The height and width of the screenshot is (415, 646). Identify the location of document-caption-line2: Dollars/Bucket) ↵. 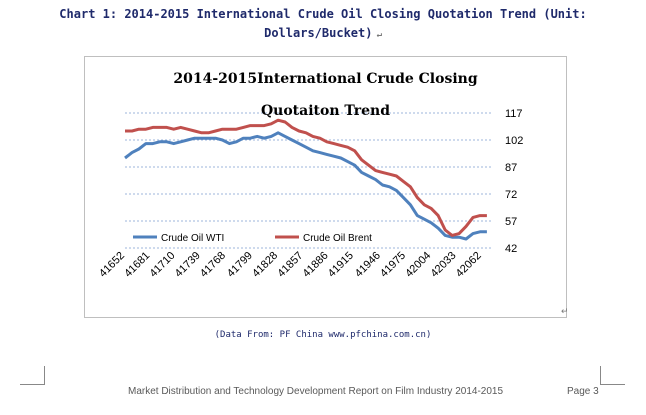
(323, 34).